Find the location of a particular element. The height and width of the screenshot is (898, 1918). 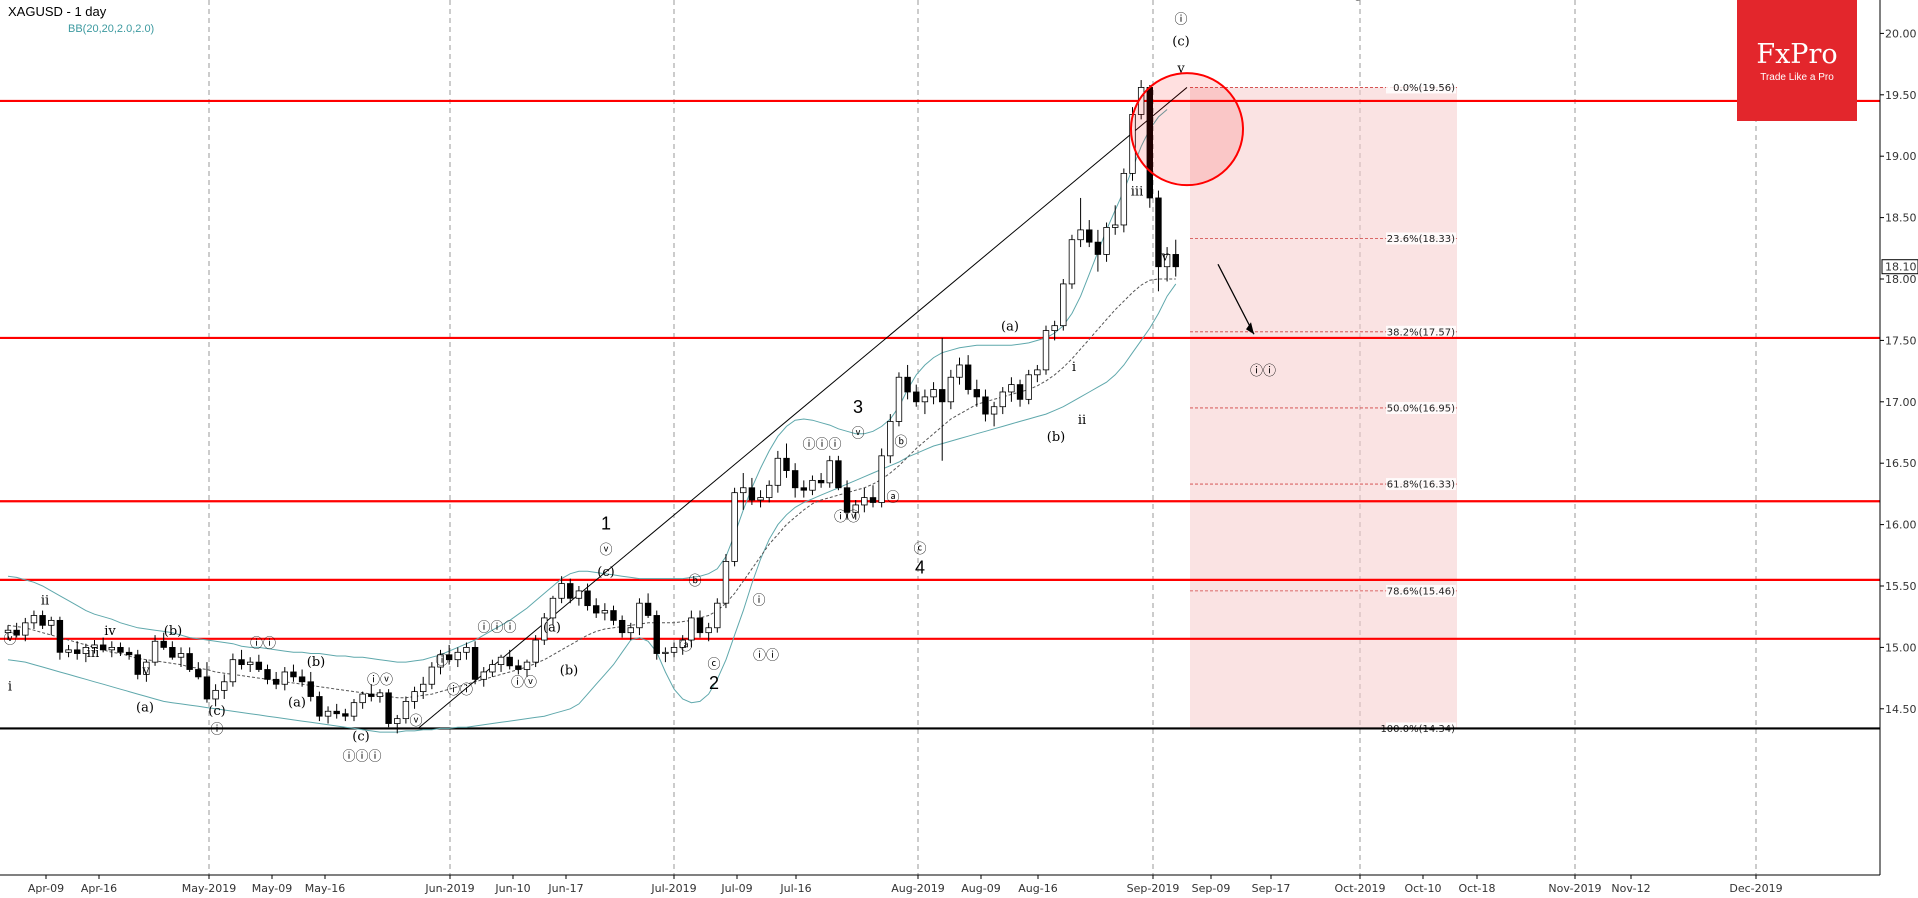

y-tick-label: 19.00 is located at coordinates (1901, 156).